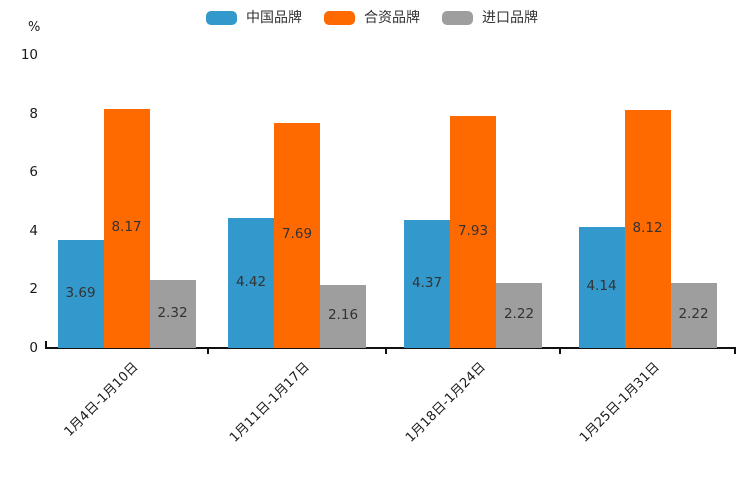 Image resolution: width=744 pixels, height=496 pixels. I want to click on bar-value-label: 4.37, so click(427, 282).